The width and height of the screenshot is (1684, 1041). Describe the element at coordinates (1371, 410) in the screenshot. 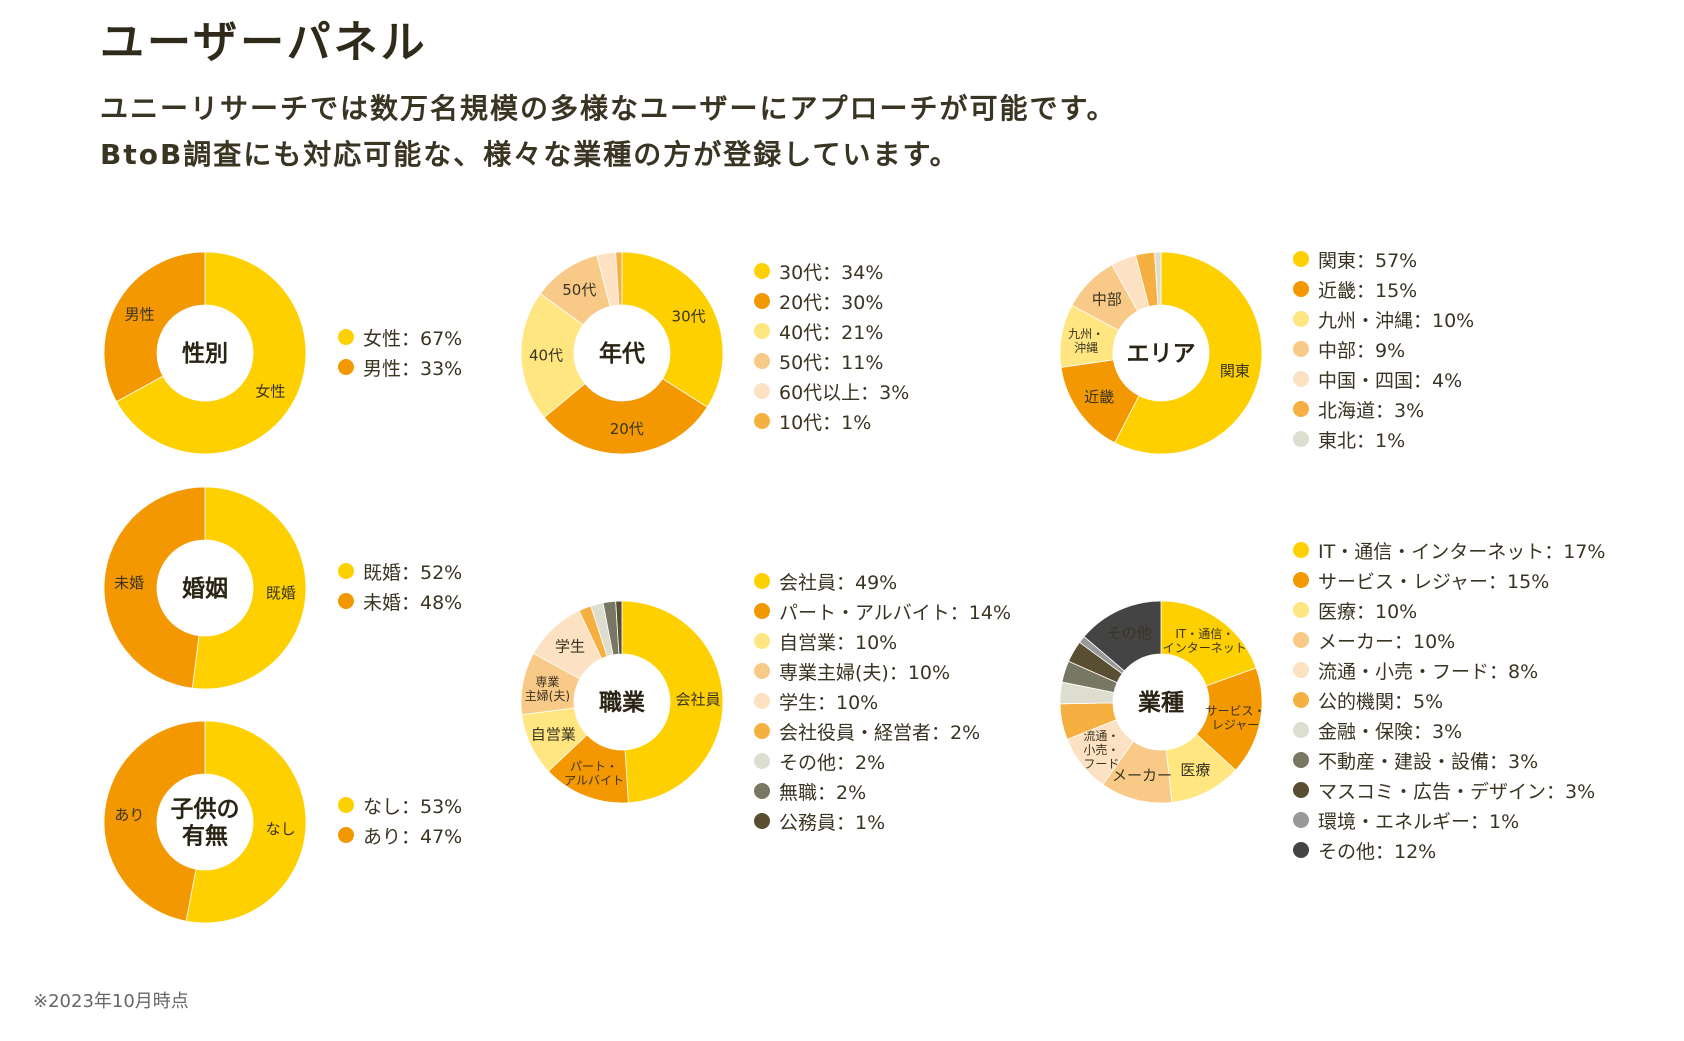

I see `area-legend-label: 北海道：3%` at that location.